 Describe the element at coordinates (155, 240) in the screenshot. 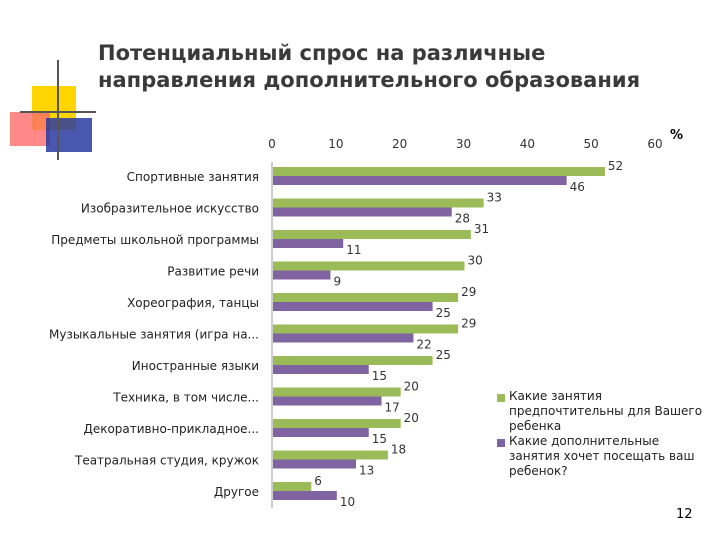

I see `category-label-2: Предметы школьной программы` at that location.